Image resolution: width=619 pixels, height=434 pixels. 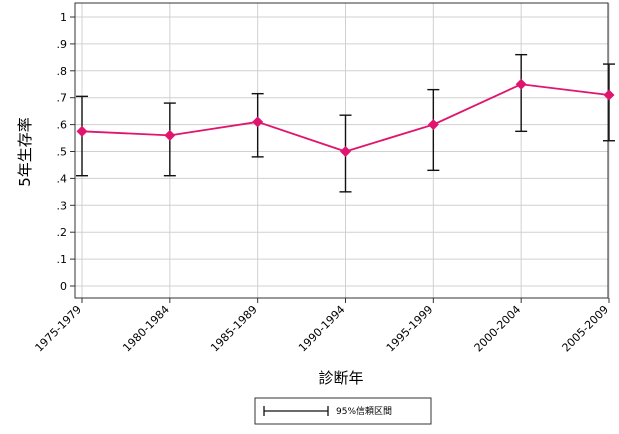 What do you see at coordinates (25, 152) in the screenshot?
I see `y-axis-label: 5年生存率` at bounding box center [25, 152].